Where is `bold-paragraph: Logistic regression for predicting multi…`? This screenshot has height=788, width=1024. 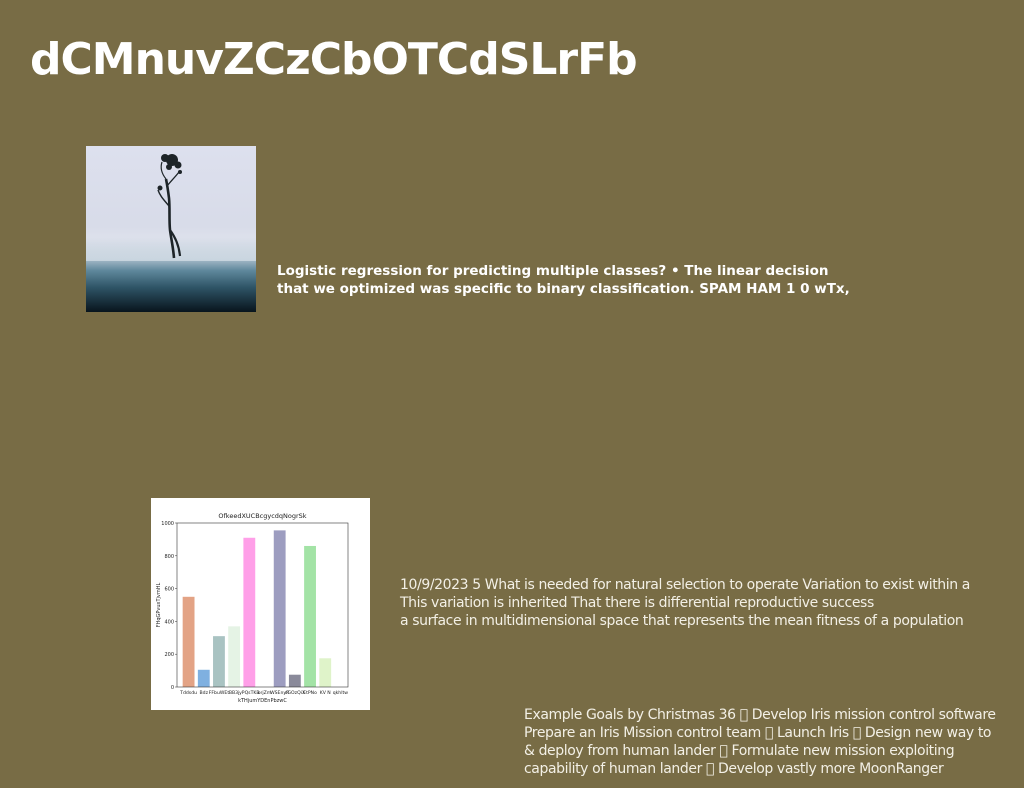 bold-paragraph: Logistic regression for predicting multi… is located at coordinates (597, 280).